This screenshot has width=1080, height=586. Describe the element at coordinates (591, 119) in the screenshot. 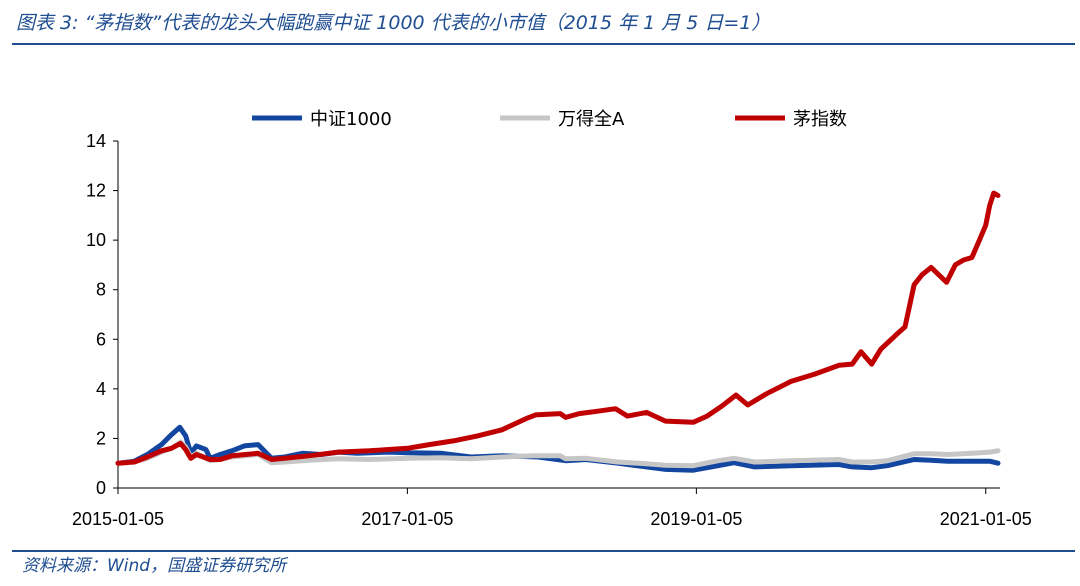

I see `legend-label-wind-a: 万得全A` at that location.